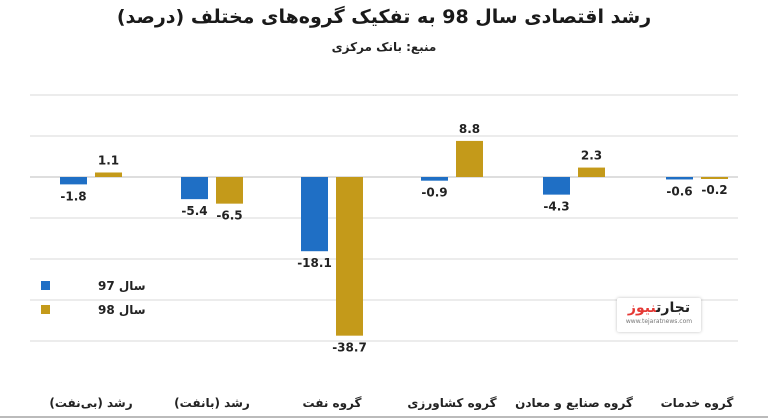 The width and height of the screenshot is (768, 418). What do you see at coordinates (122, 310) in the screenshot?
I see `legend-label: سال 98` at bounding box center [122, 310].